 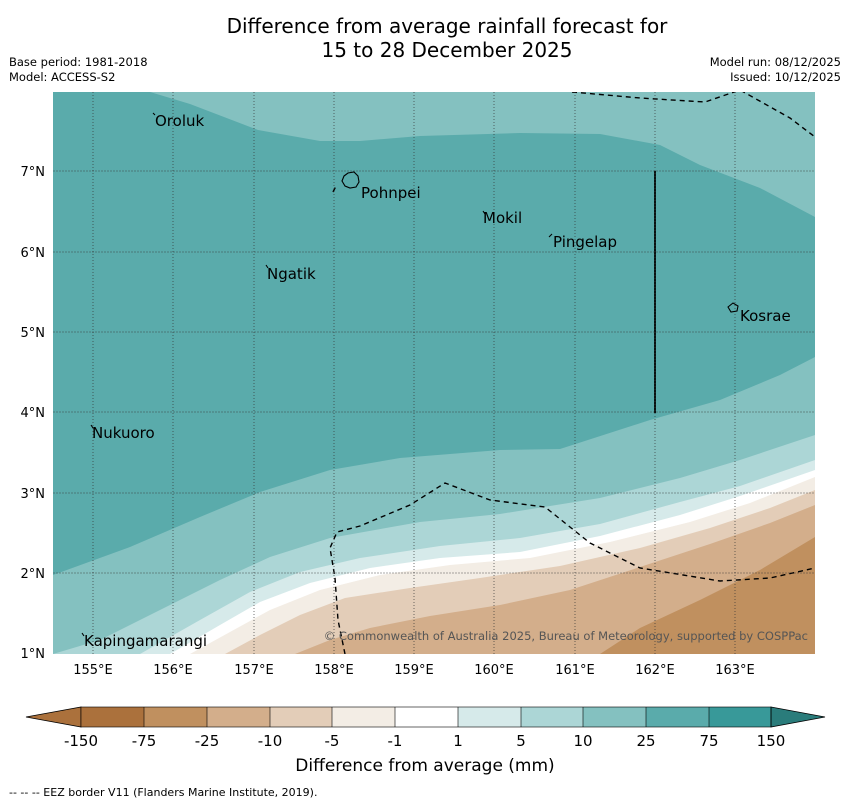 What do you see at coordinates (447, 50) in the screenshot?
I see `title-line-2: 15 to 28 December 2025` at bounding box center [447, 50].